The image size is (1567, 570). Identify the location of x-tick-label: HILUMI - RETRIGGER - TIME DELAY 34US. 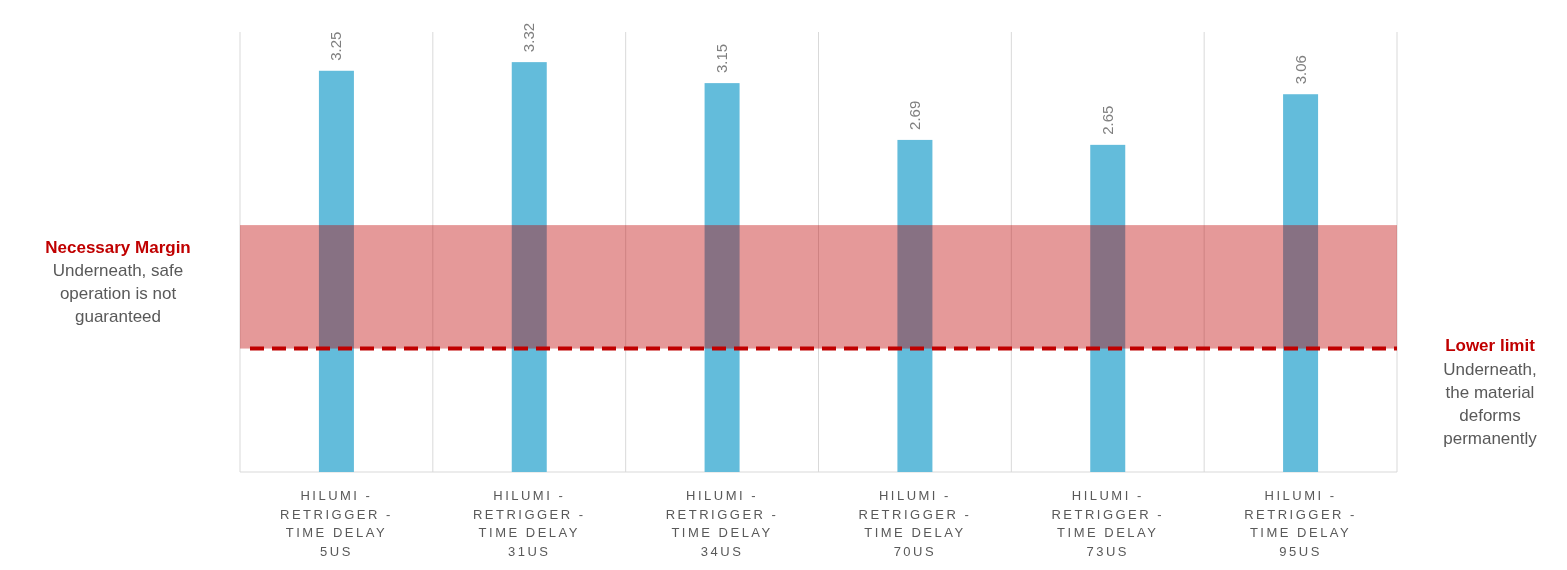
(722, 523).